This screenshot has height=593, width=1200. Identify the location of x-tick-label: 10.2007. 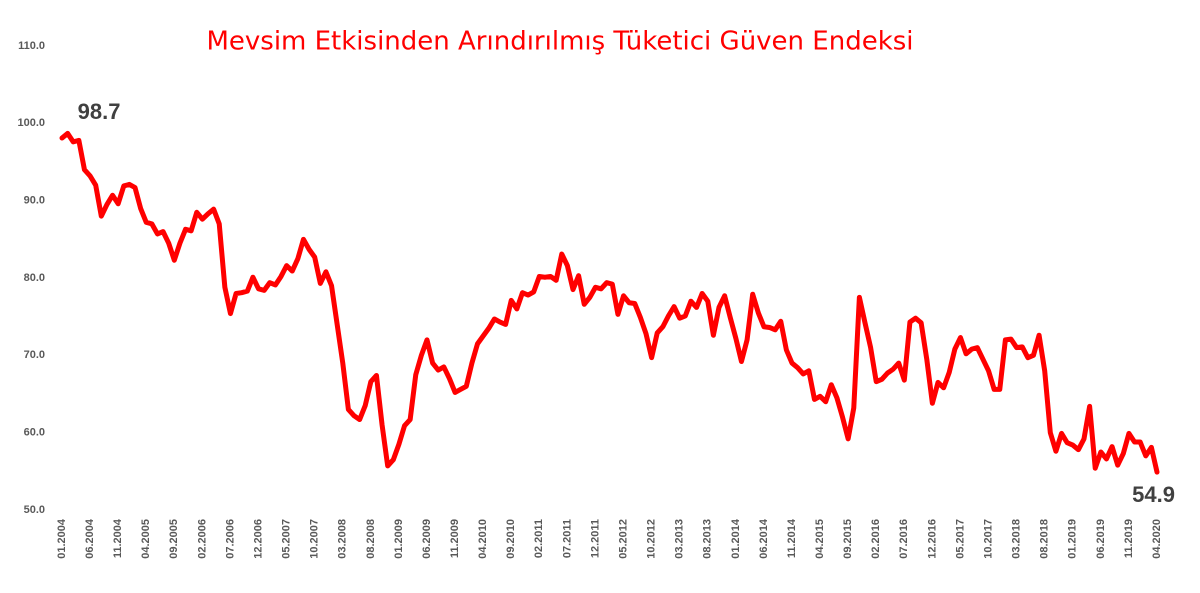
(315, 539).